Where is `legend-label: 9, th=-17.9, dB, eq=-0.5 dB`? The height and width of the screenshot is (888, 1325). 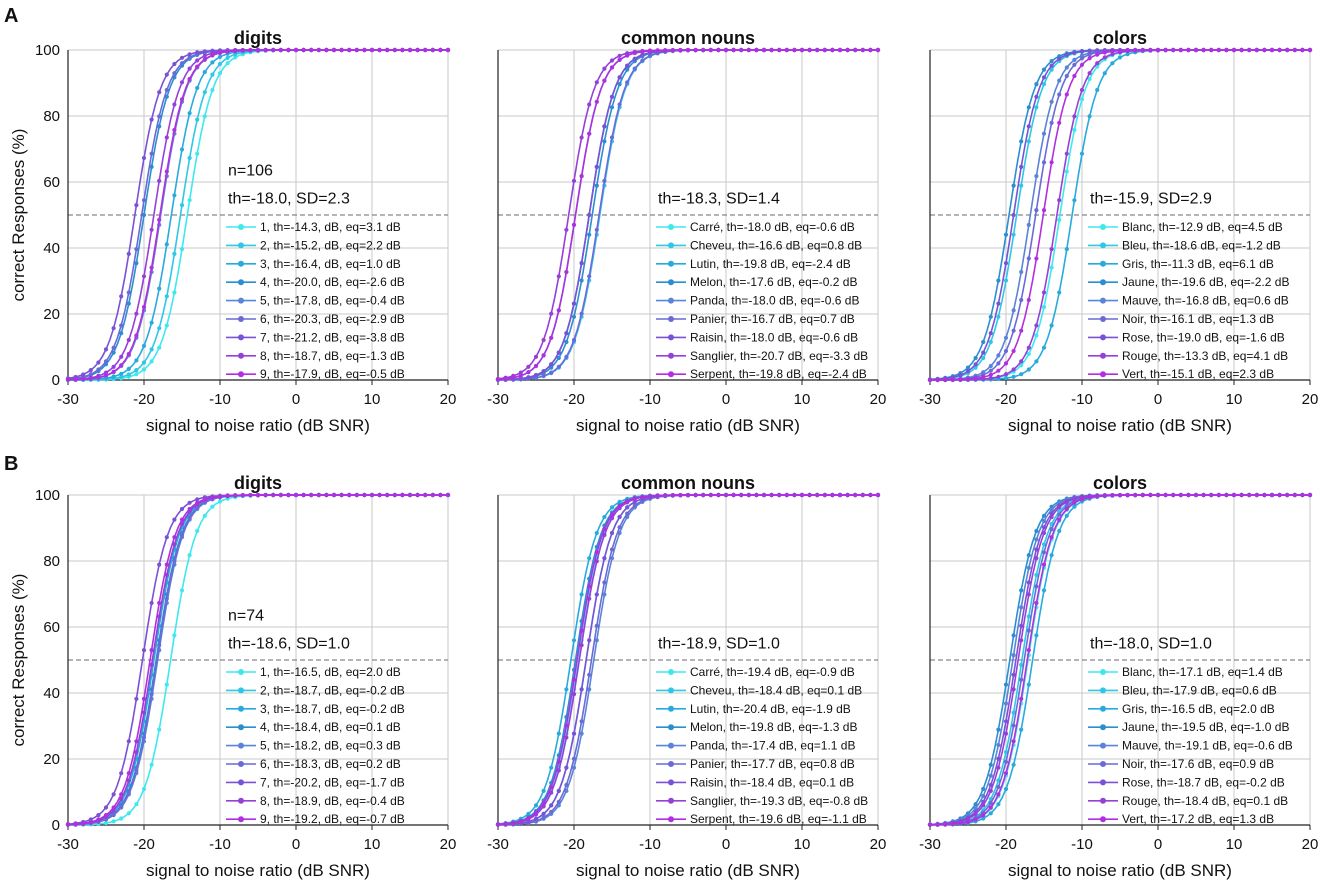 legend-label: 9, th=-17.9, dB, eq=-0.5 dB is located at coordinates (332, 374).